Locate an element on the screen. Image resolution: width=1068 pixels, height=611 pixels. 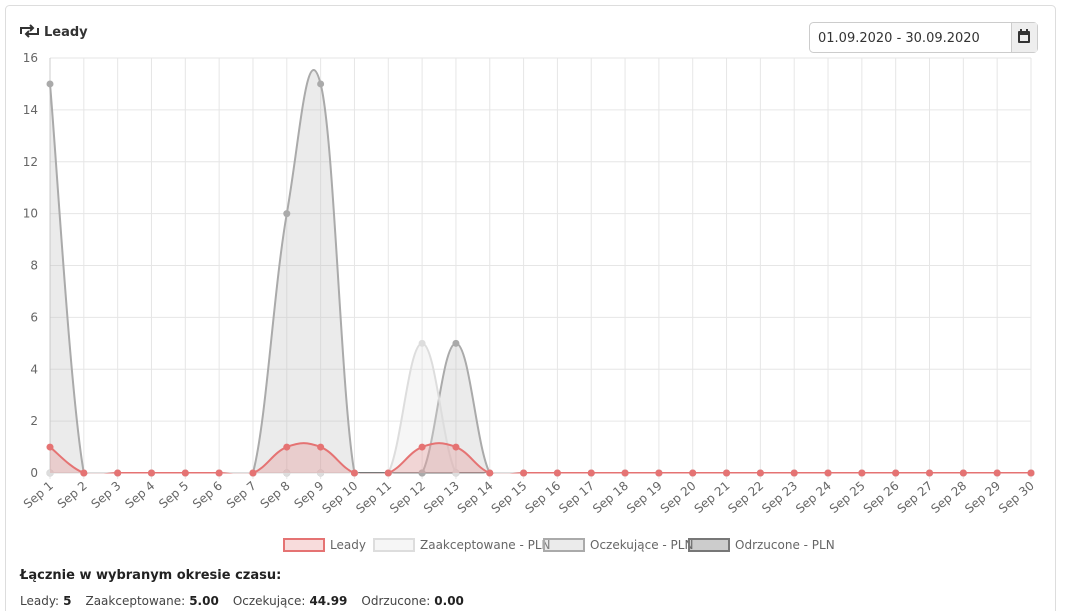
y-tick-label: 14 is located at coordinates (30, 110).